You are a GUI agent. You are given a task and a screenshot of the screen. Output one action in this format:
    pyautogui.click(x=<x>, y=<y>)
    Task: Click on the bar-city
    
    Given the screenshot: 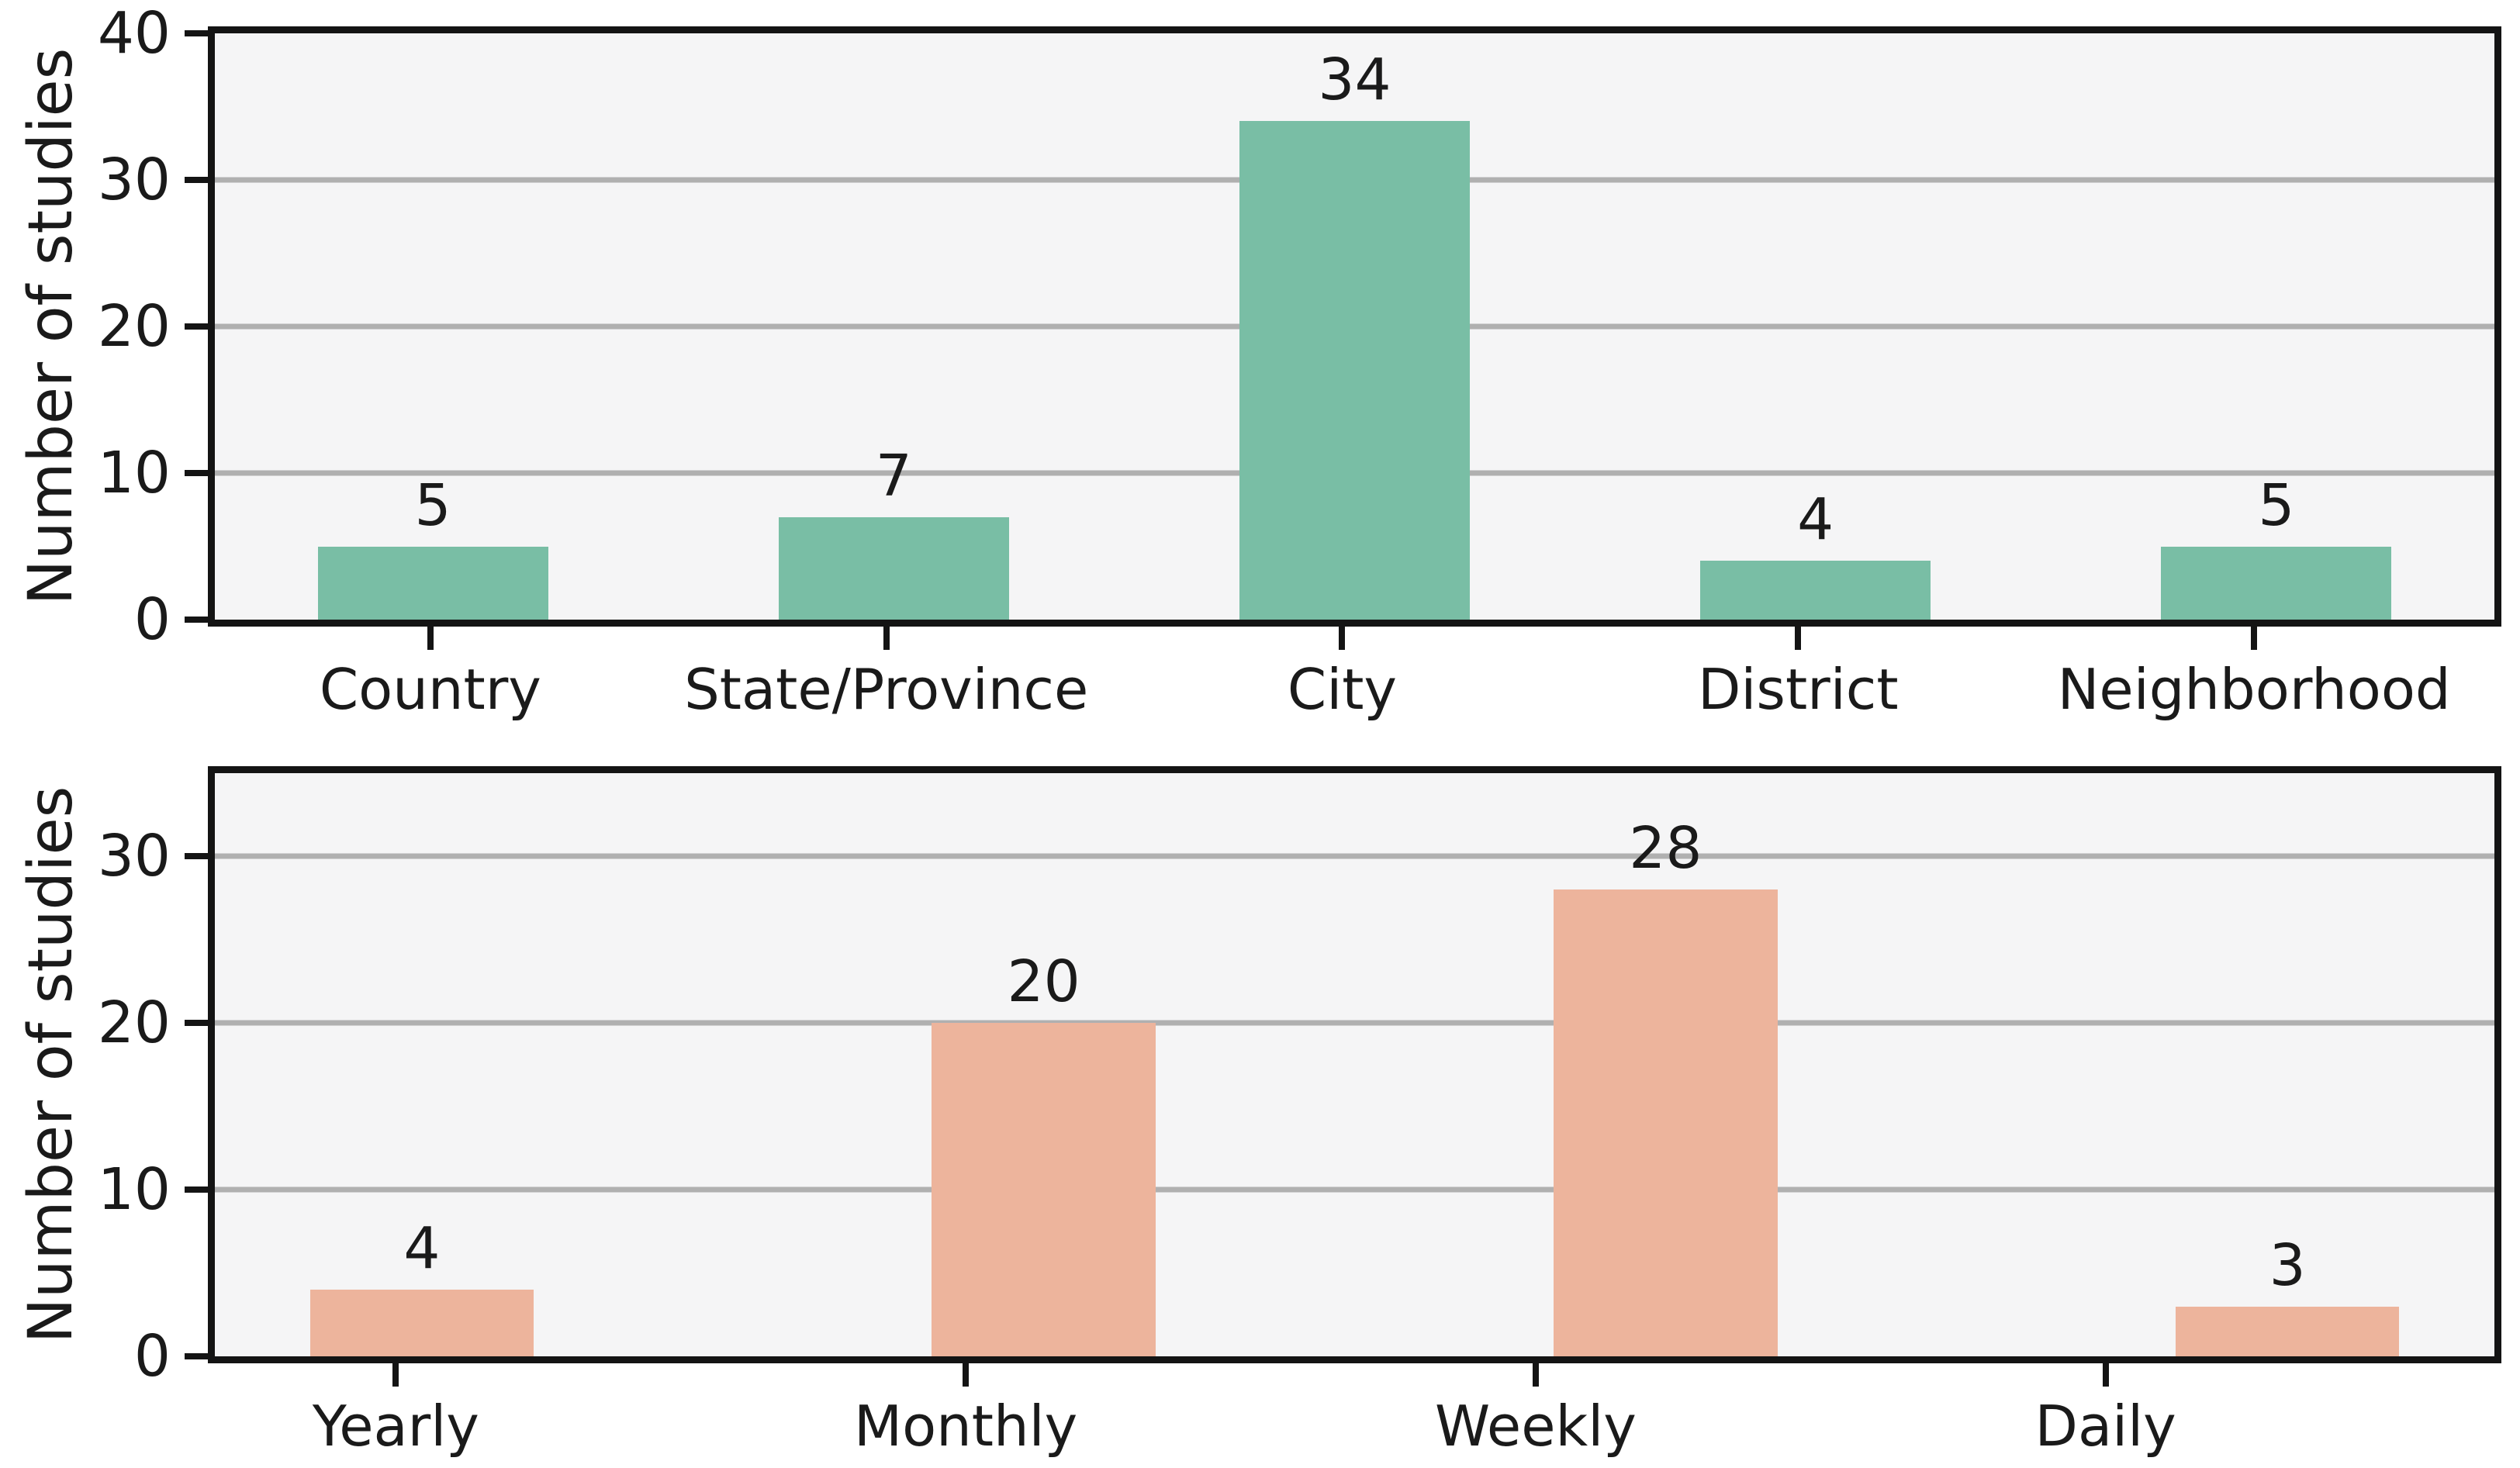 What is the action you would take?
    pyautogui.click(x=1355, y=370)
    